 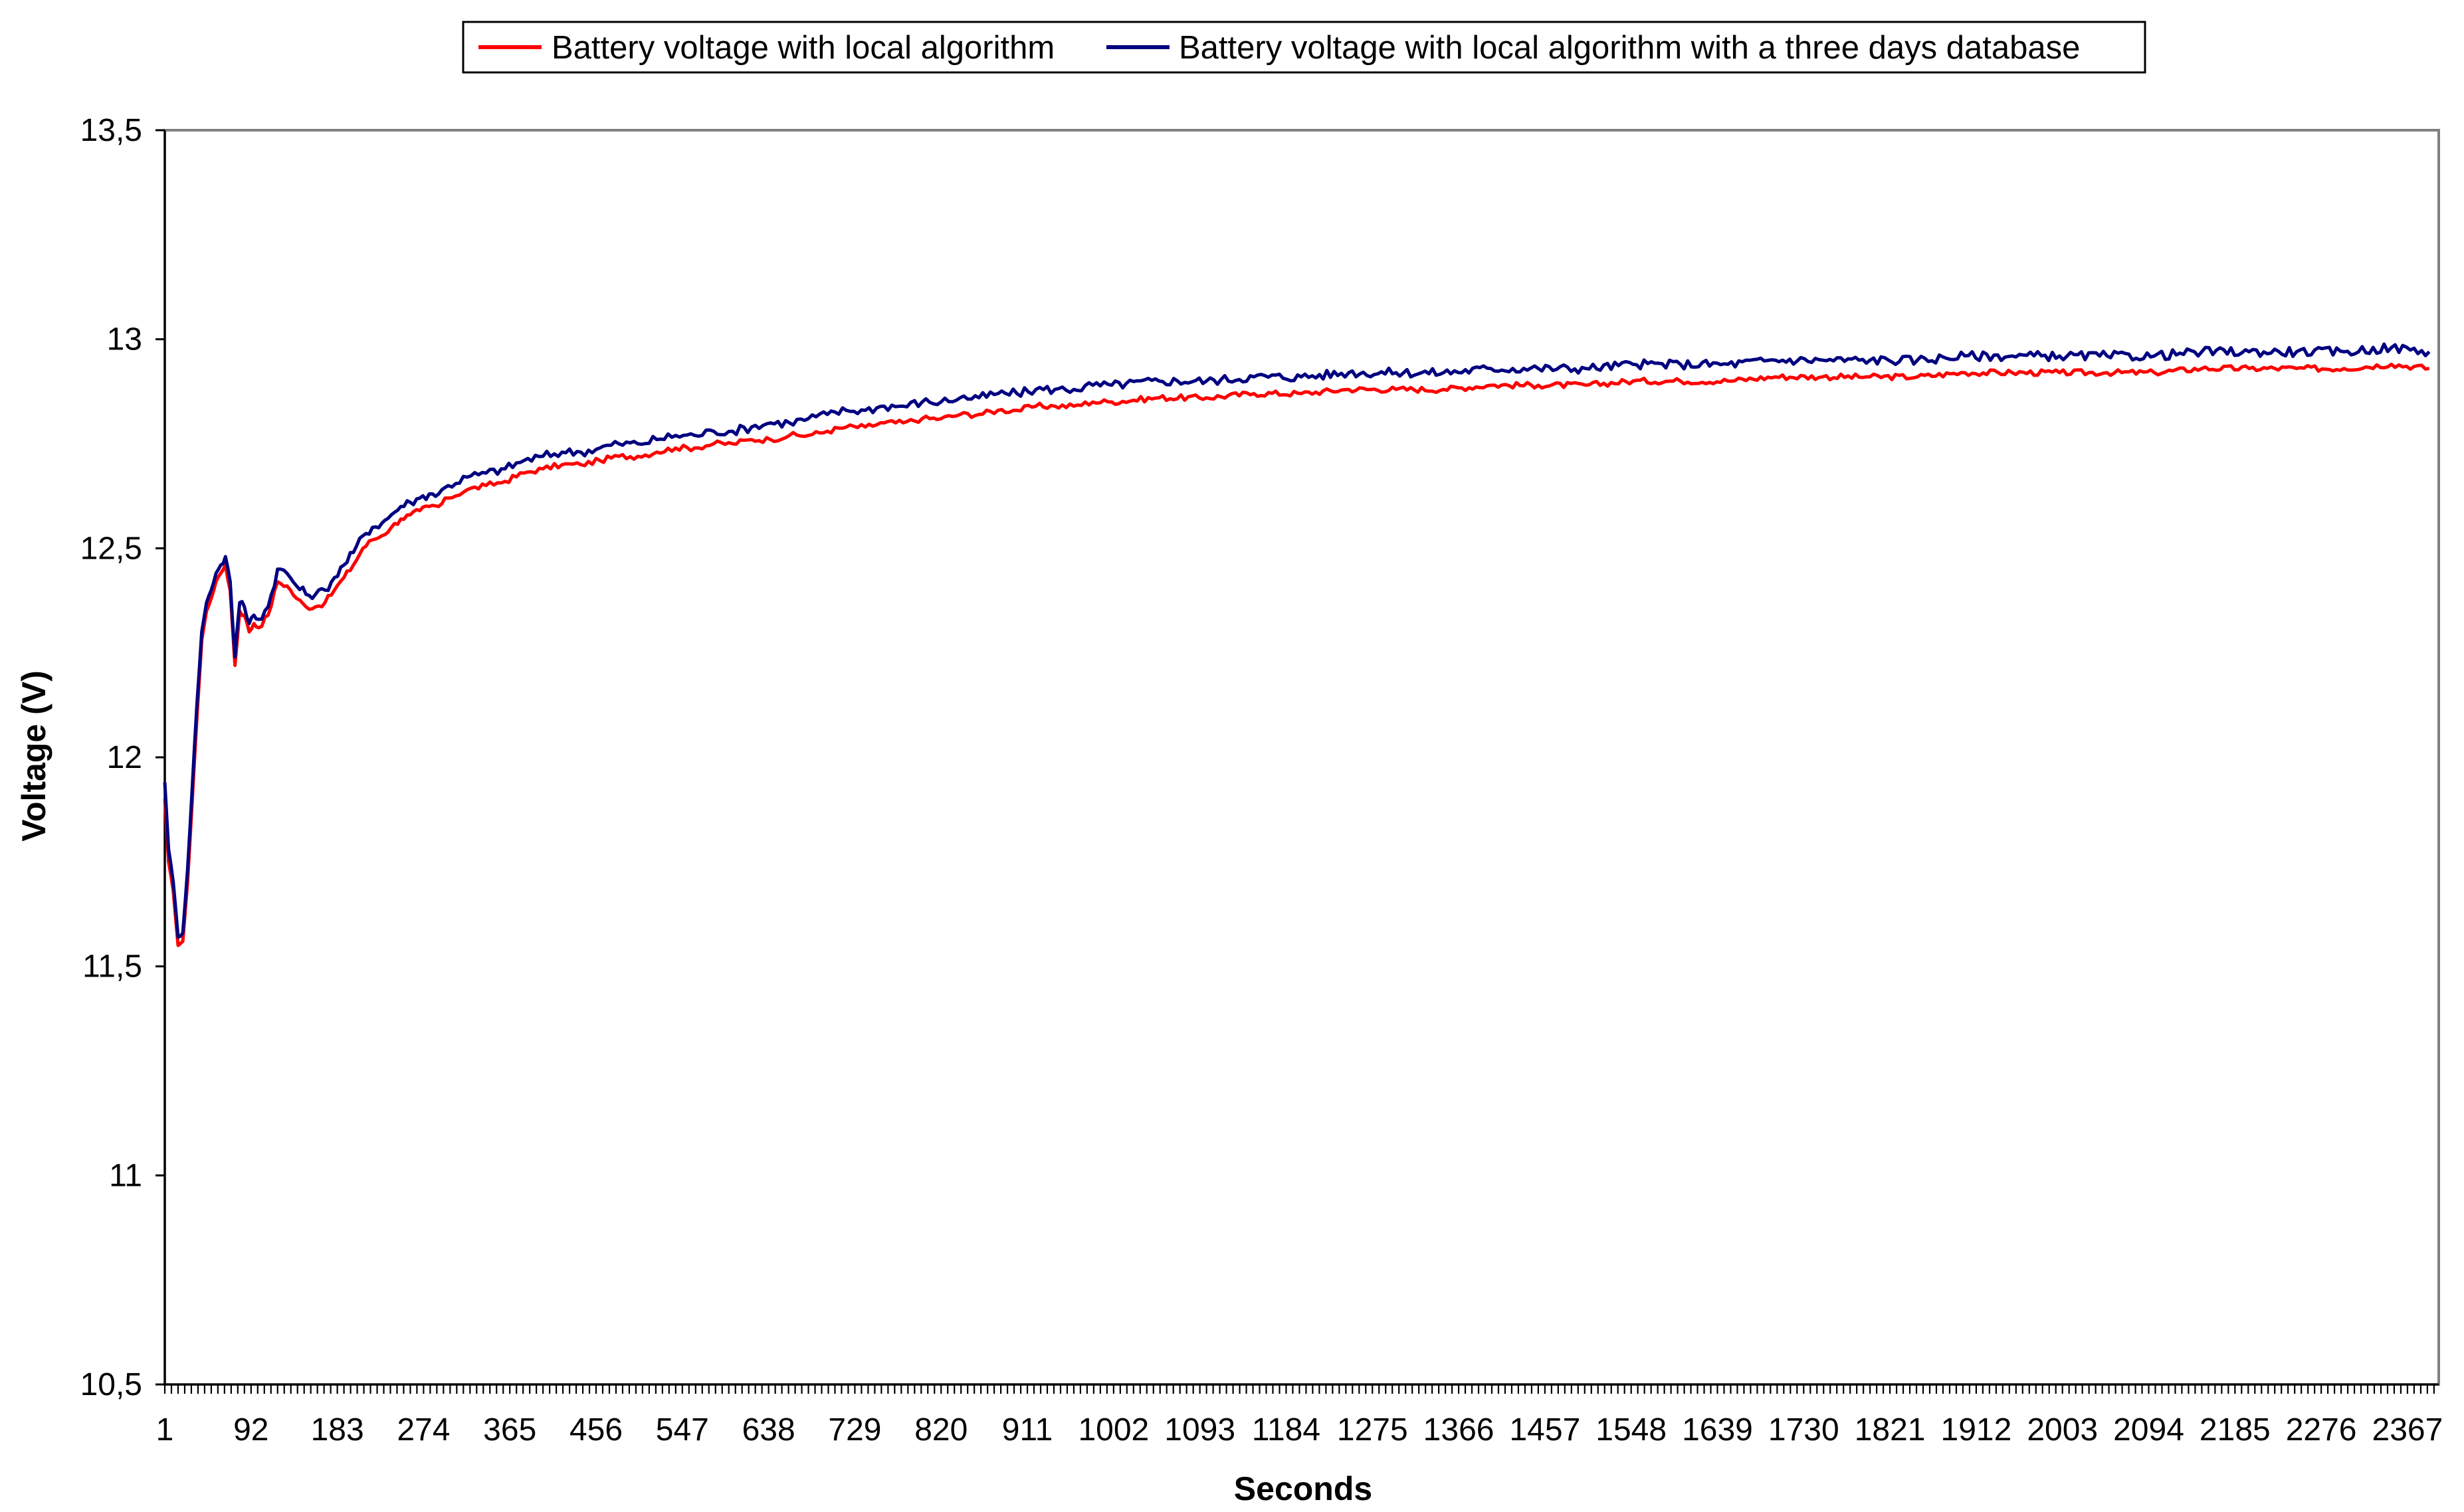 I want to click on x-tick-label: 1366, so click(x=1458, y=1430).